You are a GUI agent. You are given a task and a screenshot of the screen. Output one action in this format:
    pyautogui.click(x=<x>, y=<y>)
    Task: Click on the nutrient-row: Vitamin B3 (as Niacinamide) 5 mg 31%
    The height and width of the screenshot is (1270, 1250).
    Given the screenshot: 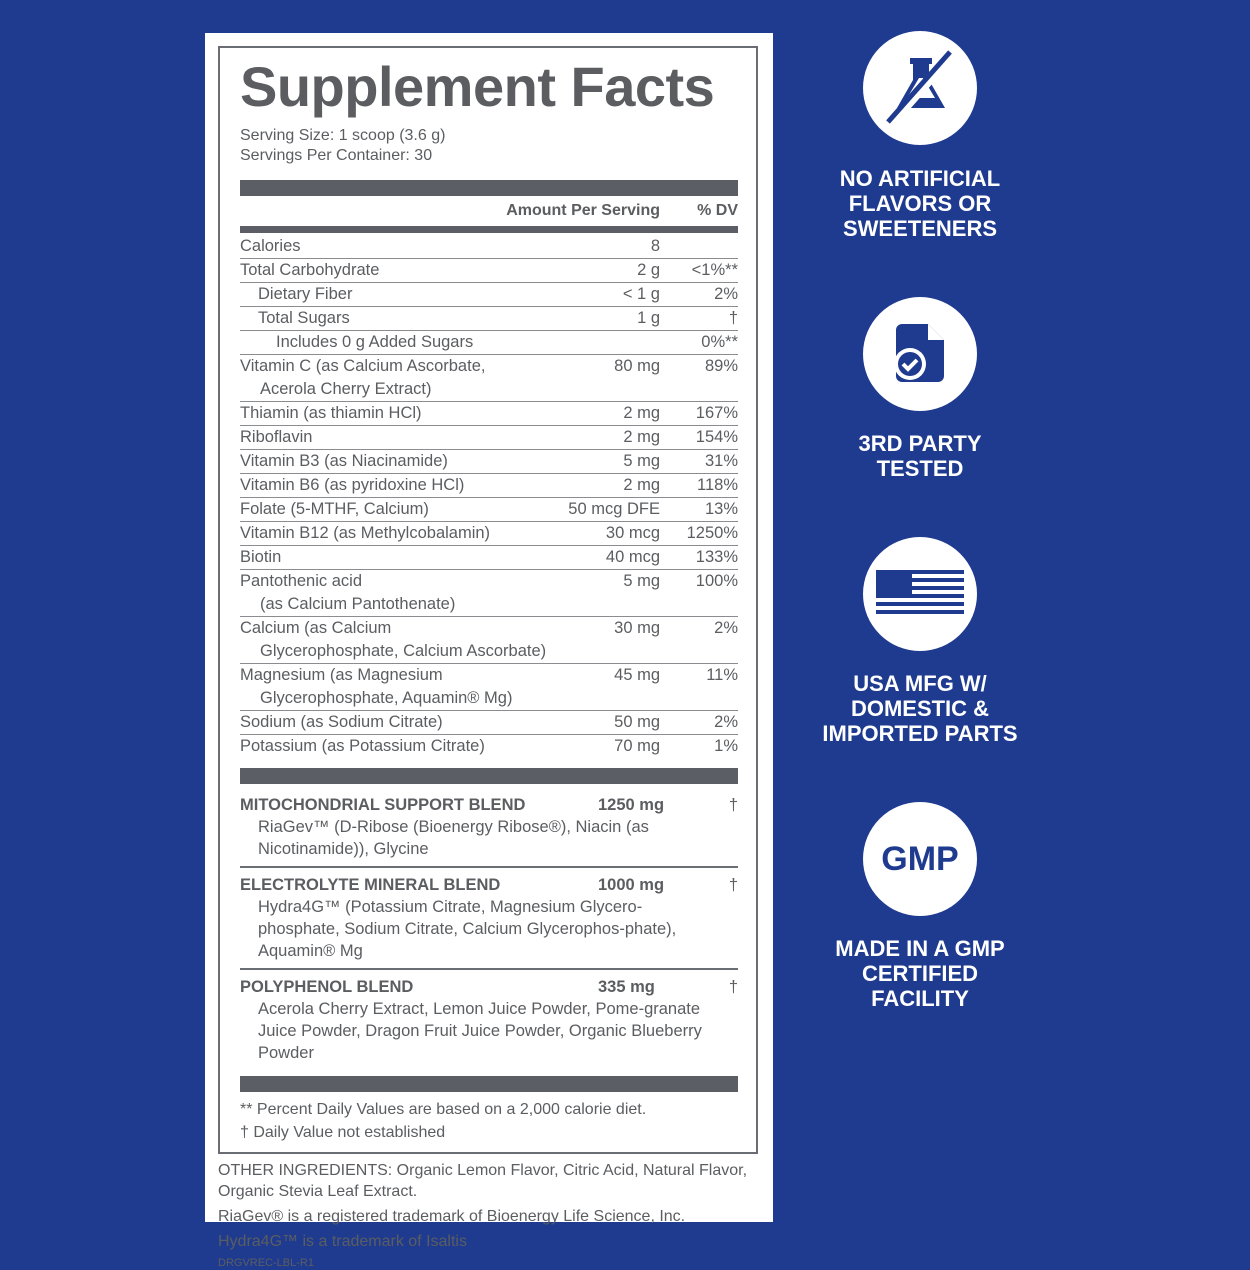 What is the action you would take?
    pyautogui.click(x=489, y=462)
    